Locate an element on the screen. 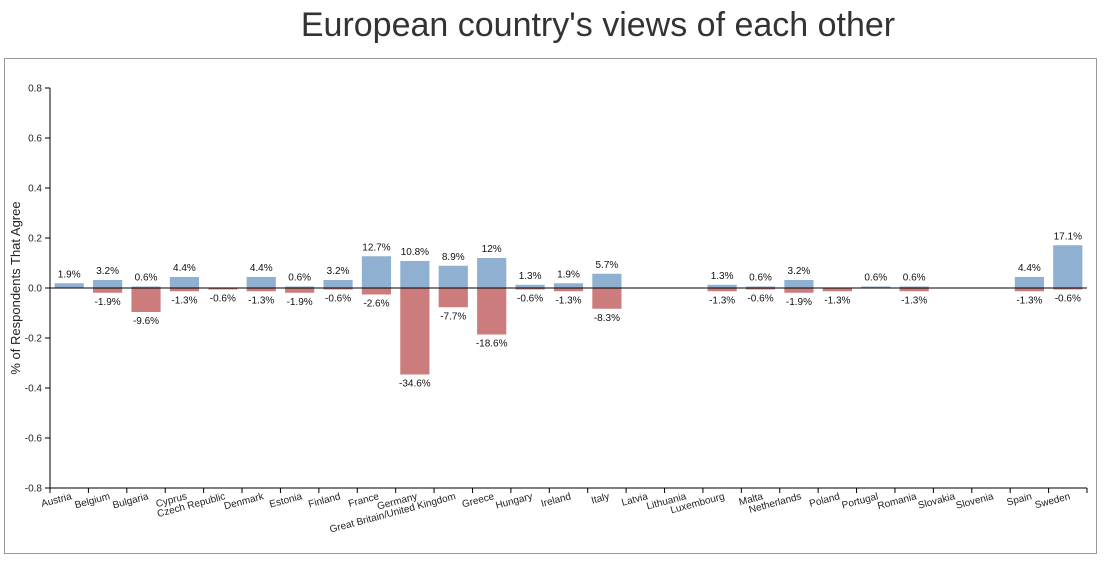  y-tick-label: -0.6 is located at coordinates (34, 439).